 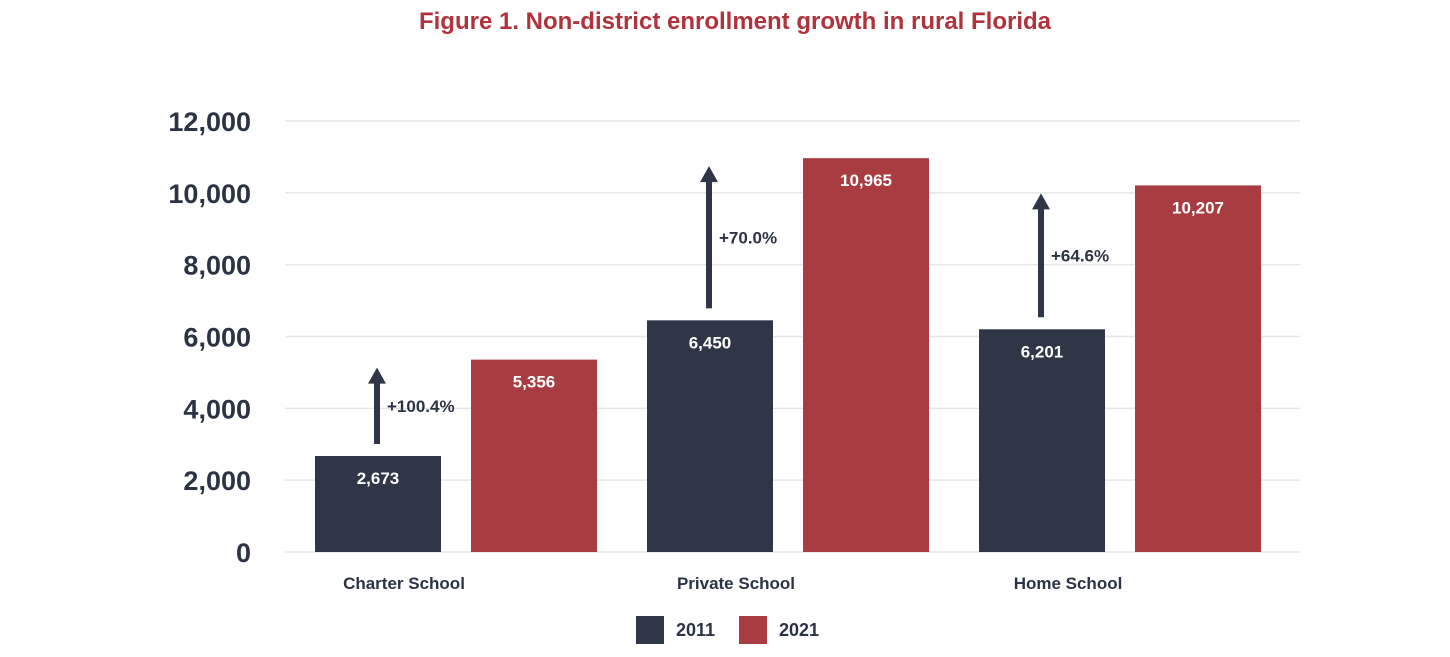 What do you see at coordinates (748, 237) in the screenshot?
I see `growth-label: +70.0%` at bounding box center [748, 237].